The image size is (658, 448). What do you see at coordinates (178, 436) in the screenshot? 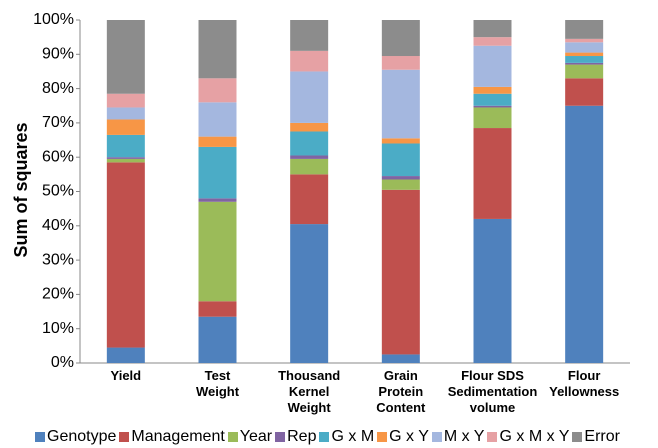
I see `legend-label: Management` at bounding box center [178, 436].